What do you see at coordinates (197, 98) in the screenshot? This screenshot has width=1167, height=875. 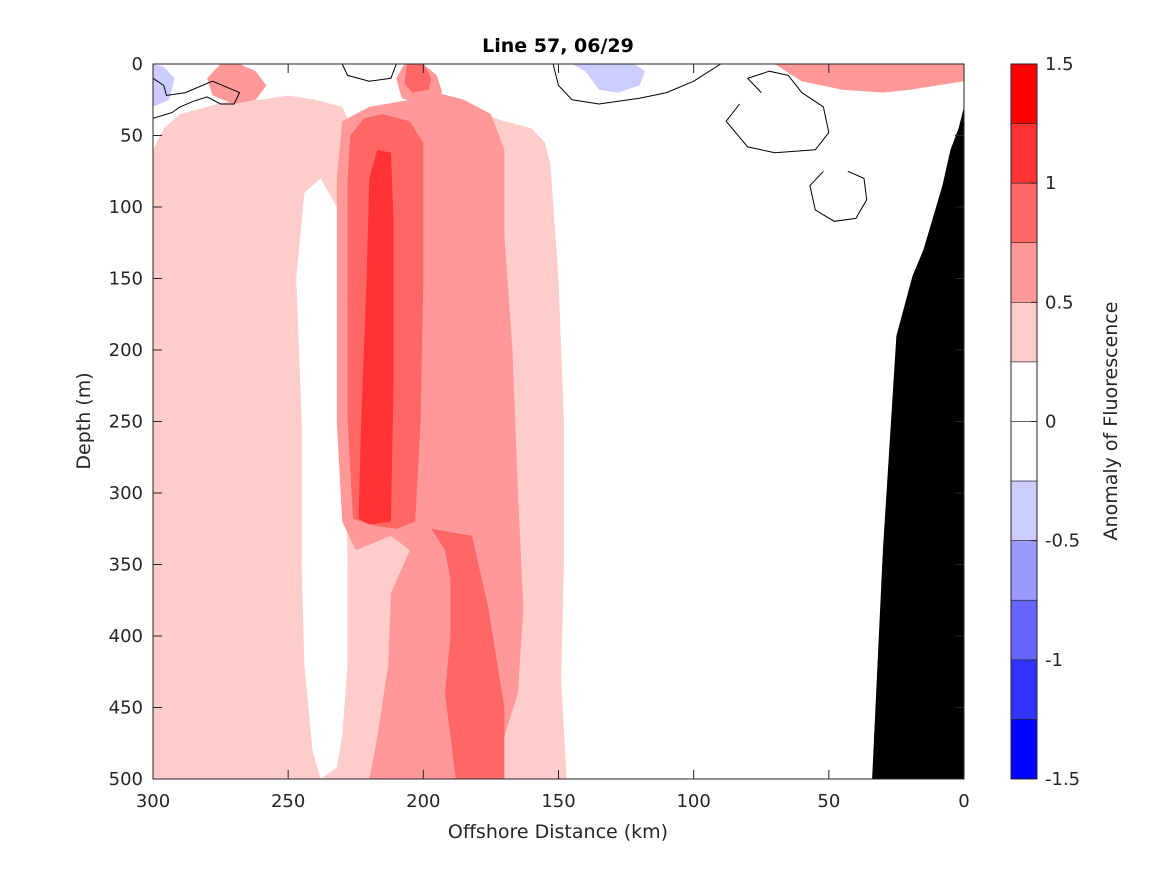 I see `contour-west` at bounding box center [197, 98].